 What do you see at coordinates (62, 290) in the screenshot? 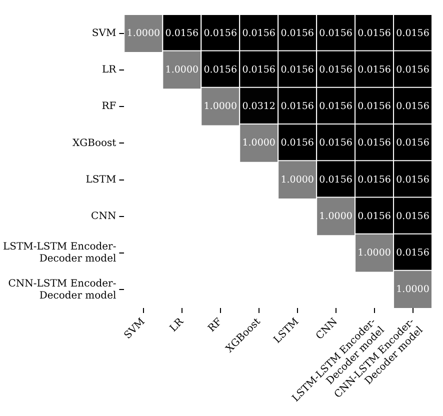
I see `y-tick-label: CNN-LSTM Encoder- Decoder model` at bounding box center [62, 290].